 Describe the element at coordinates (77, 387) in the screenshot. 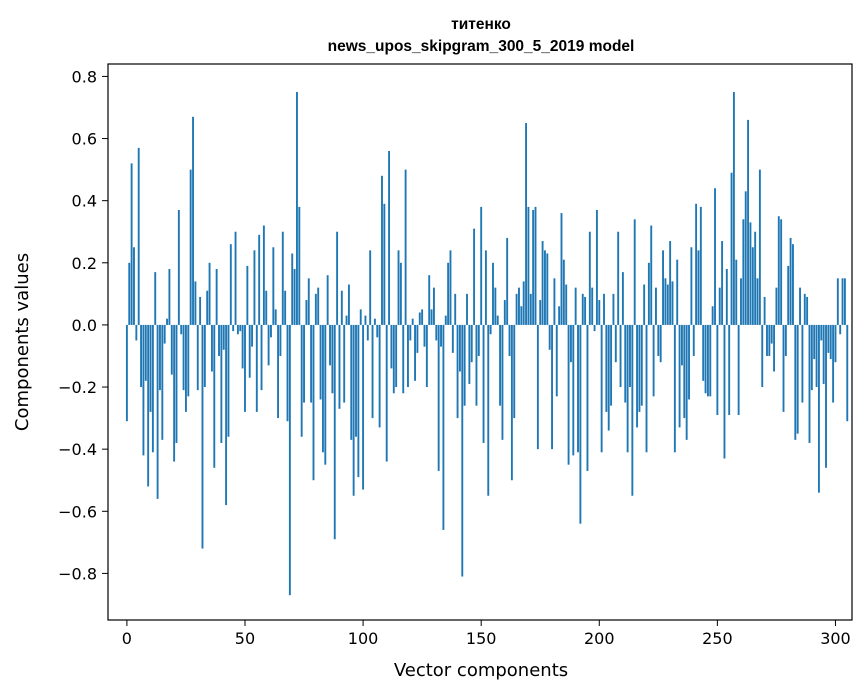

I see `y-tick-label-3: −0.2` at that location.